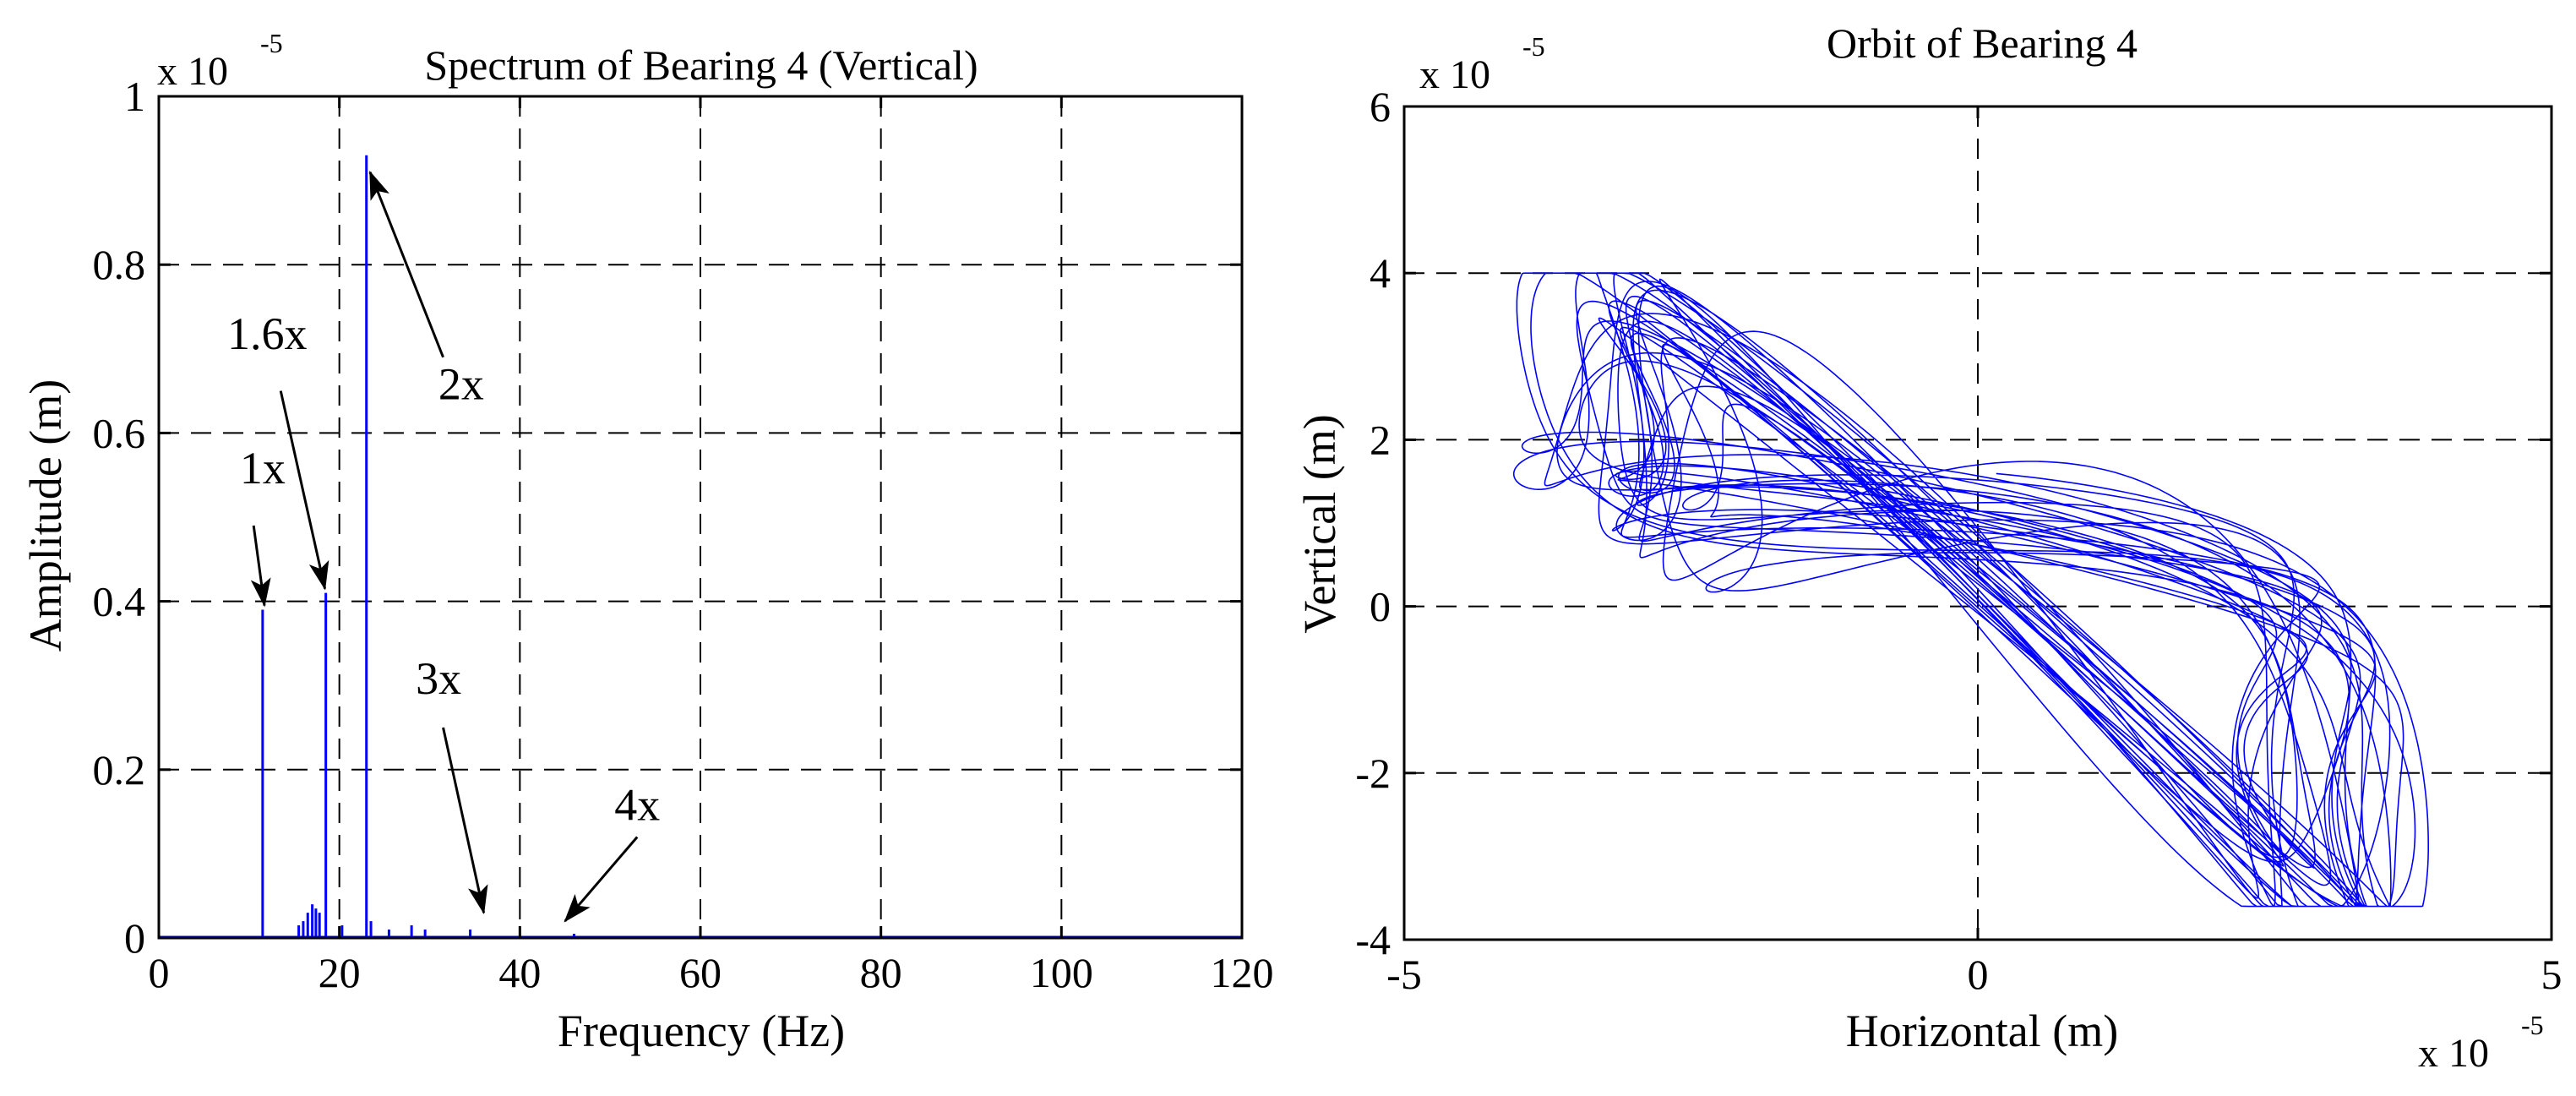  I want to click on orbit-xtick-label: 0, so click(1978, 974).